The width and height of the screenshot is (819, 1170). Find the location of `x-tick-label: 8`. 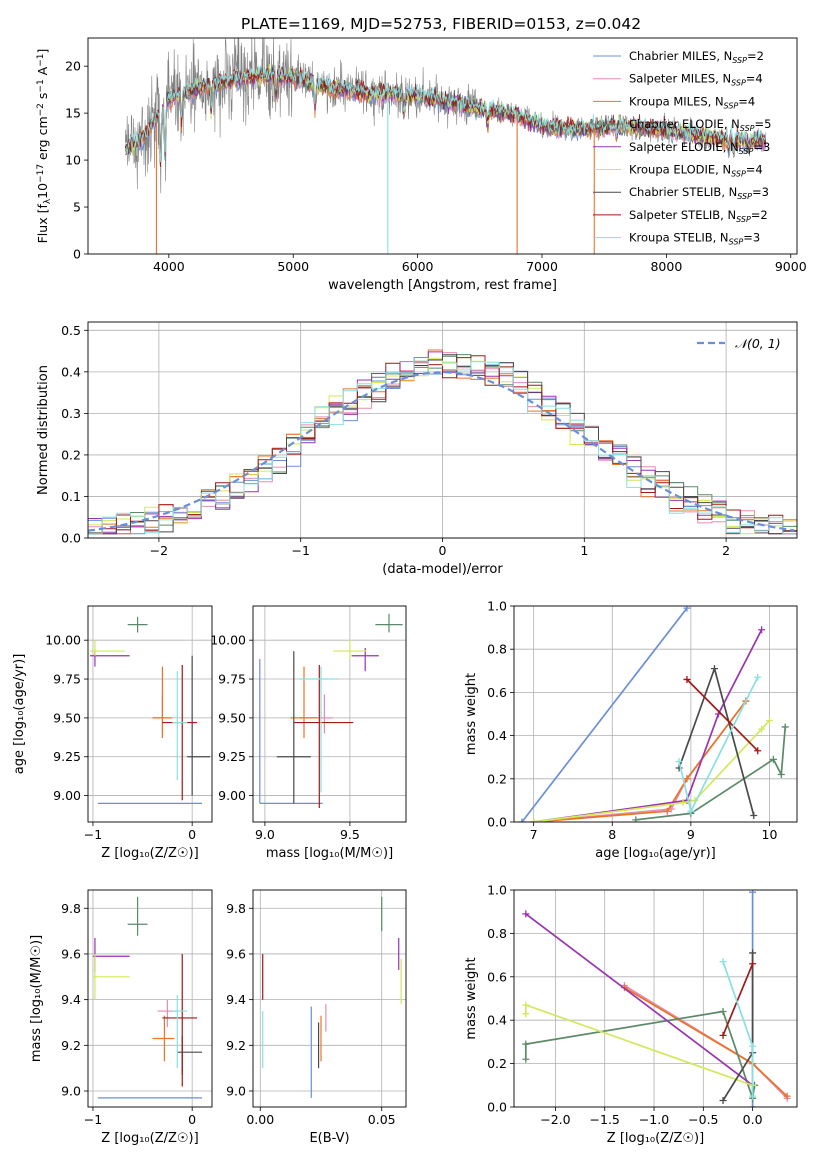

x-tick-label: 8 is located at coordinates (612, 834).